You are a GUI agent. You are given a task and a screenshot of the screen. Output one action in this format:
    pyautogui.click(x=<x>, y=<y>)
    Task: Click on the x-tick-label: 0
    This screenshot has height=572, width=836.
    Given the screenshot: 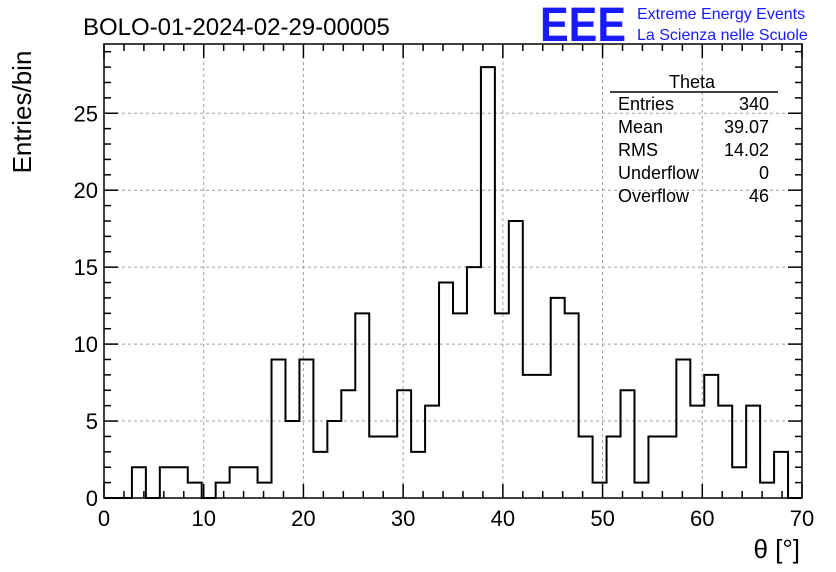 What is the action you would take?
    pyautogui.click(x=104, y=518)
    